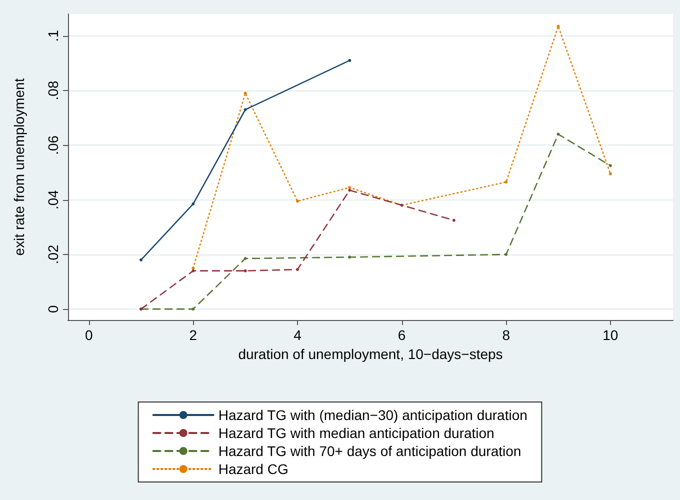 Image resolution: width=680 pixels, height=500 pixels. I want to click on x-tick-label: 0, so click(88, 335).